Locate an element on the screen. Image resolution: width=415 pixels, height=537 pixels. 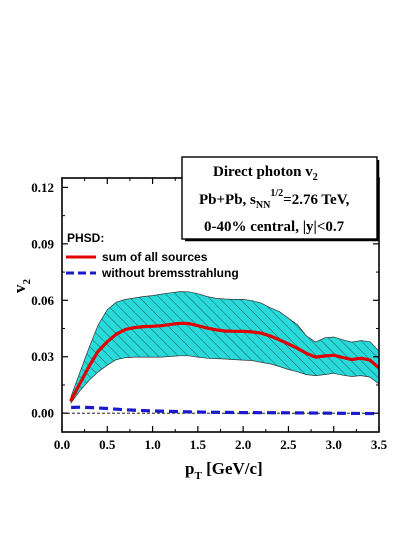
annotation-line2: Pb+Pb, sNN1/2=2.76 TeV, is located at coordinates (274, 199).